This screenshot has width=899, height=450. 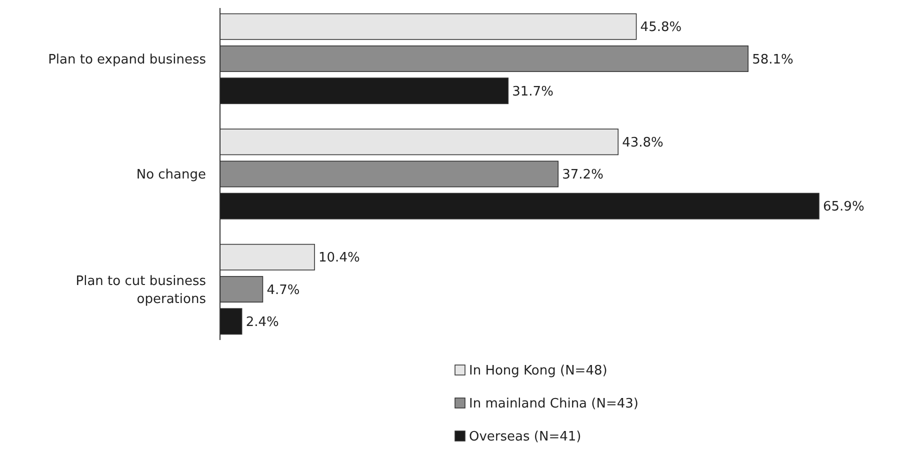 What do you see at coordinates (533, 92) in the screenshot?
I see `data-label: 31.7%` at bounding box center [533, 92].